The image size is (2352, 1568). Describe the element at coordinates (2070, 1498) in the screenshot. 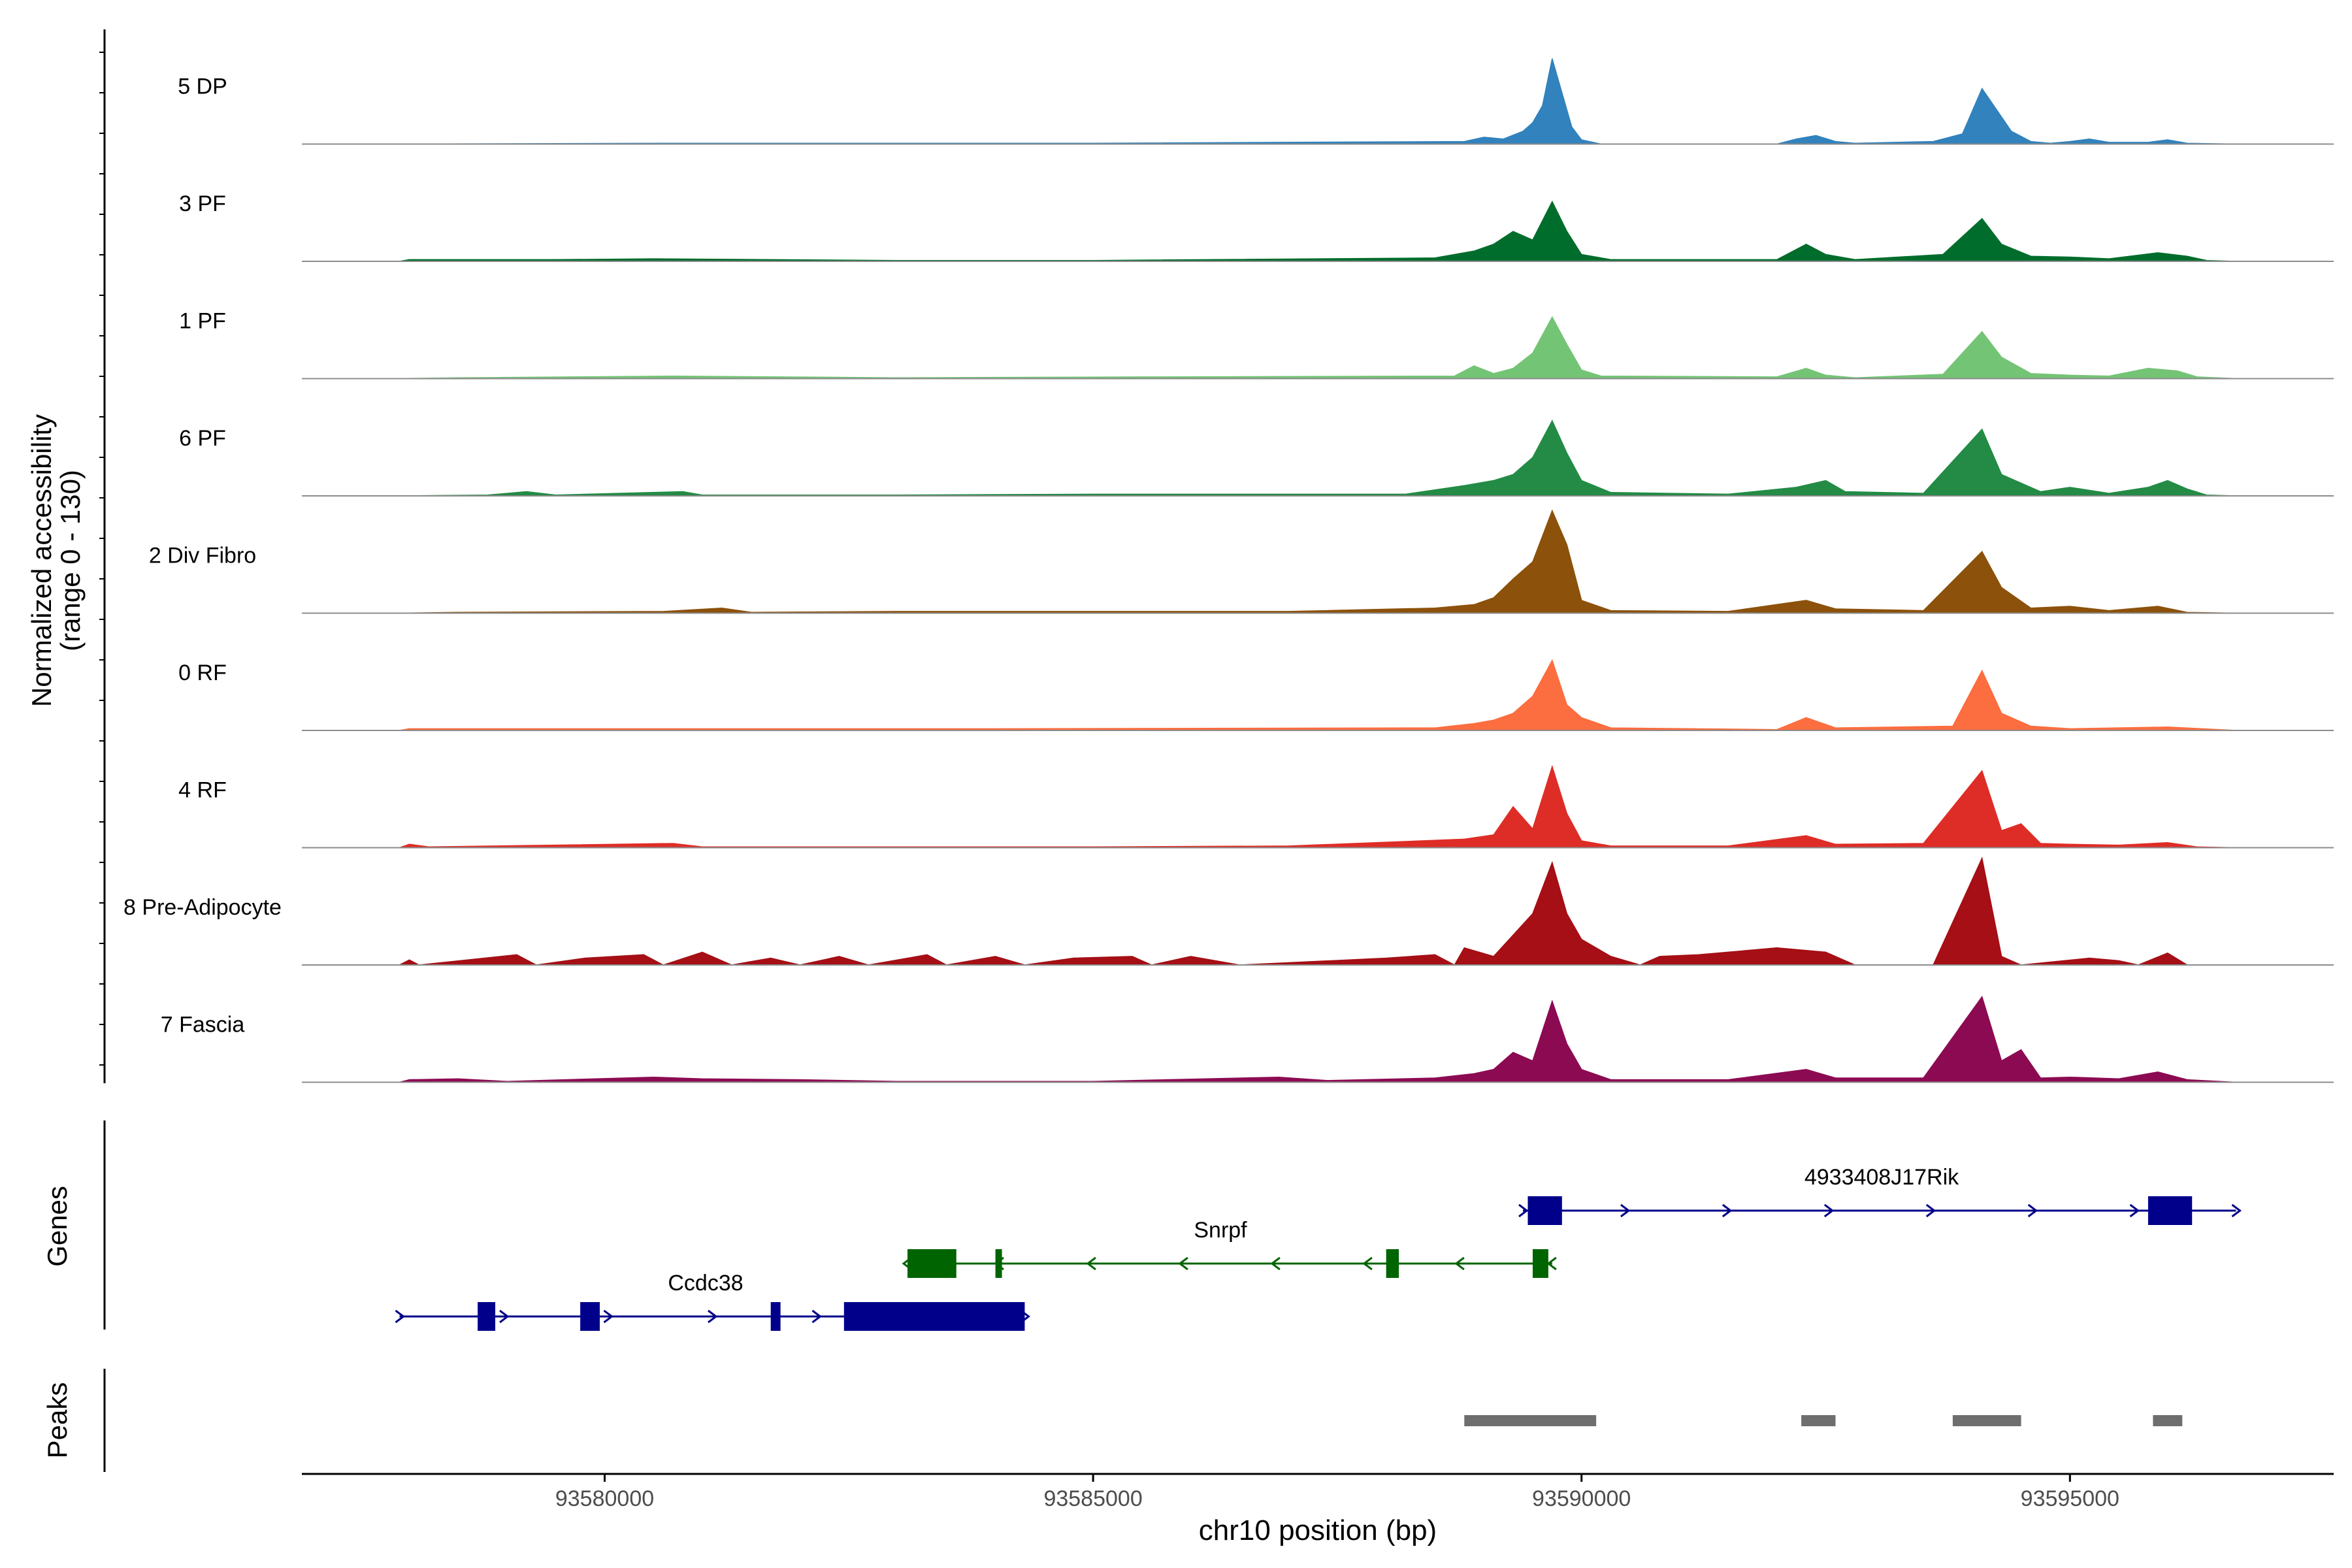

I see `x-tick-label: 93595000` at that location.